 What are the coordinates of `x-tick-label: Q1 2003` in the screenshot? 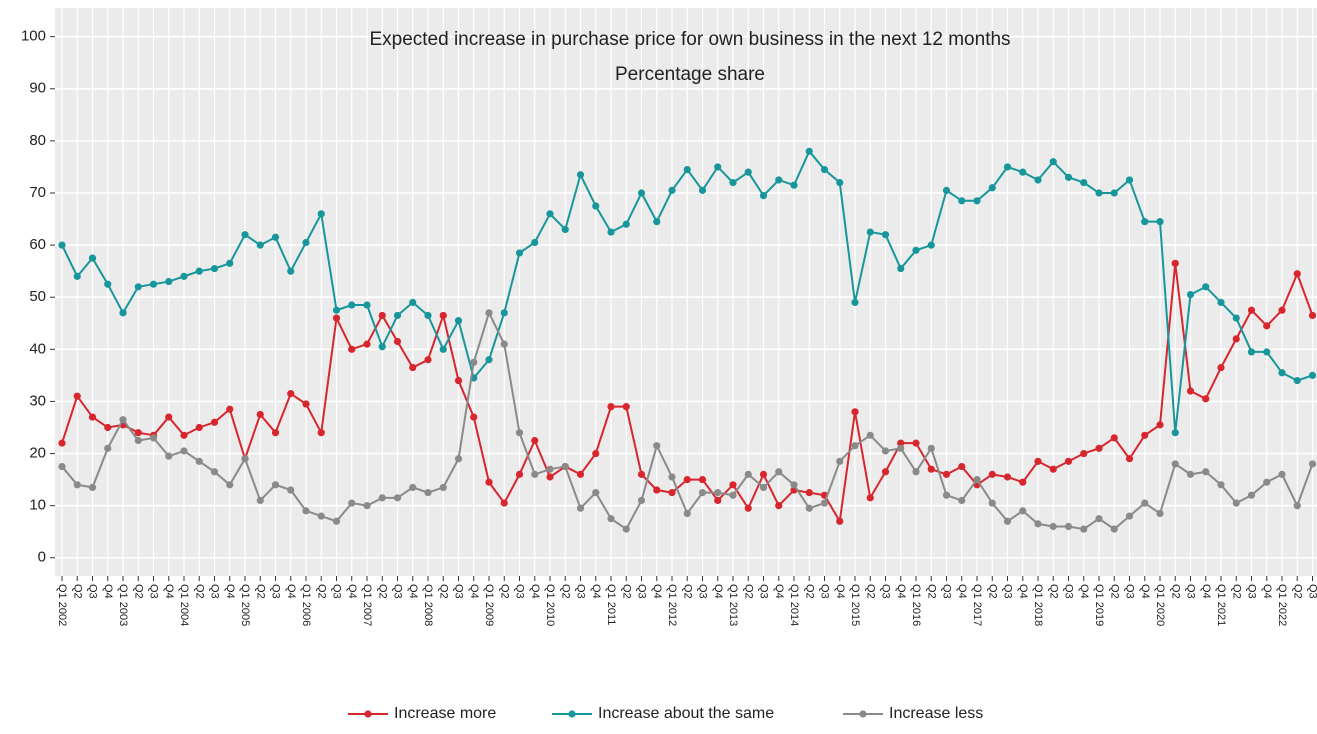 It's located at (123, 605).